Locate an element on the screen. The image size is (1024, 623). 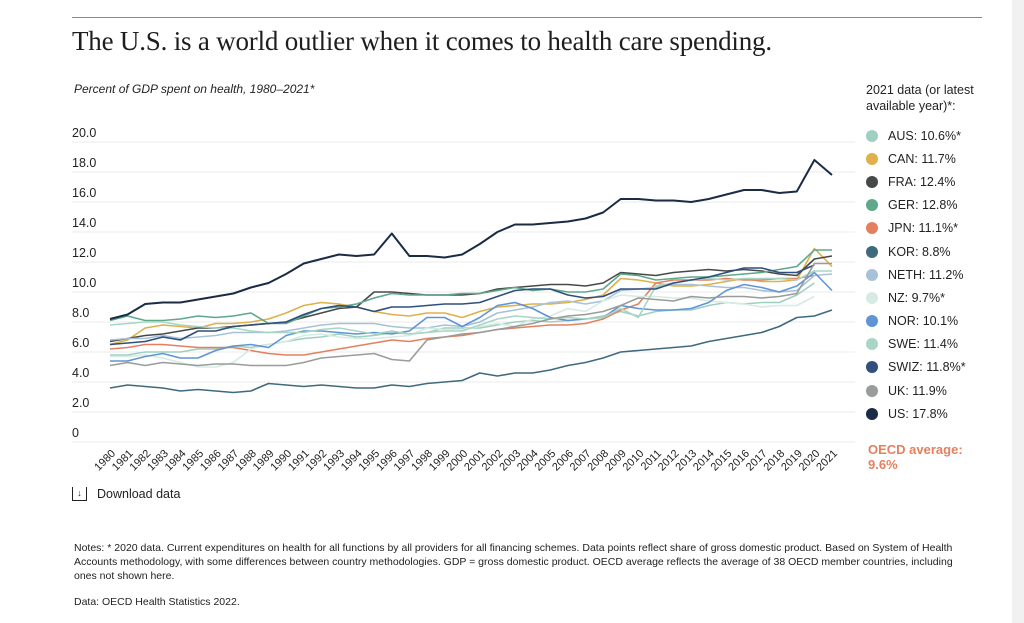
y-tick-label: 2.0 is located at coordinates (80, 403).